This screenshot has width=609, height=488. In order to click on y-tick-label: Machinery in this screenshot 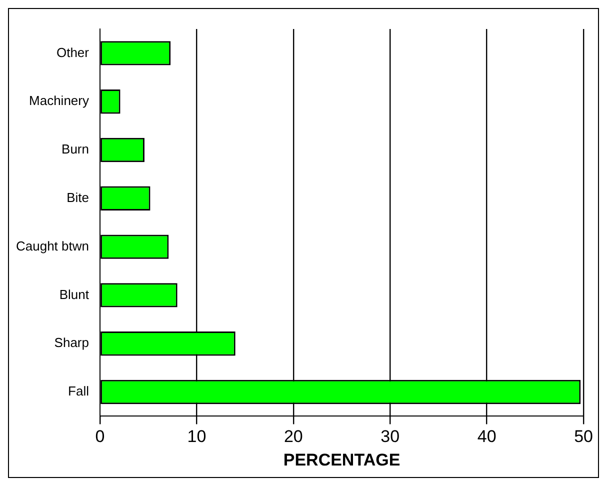, I will do `click(59, 100)`.